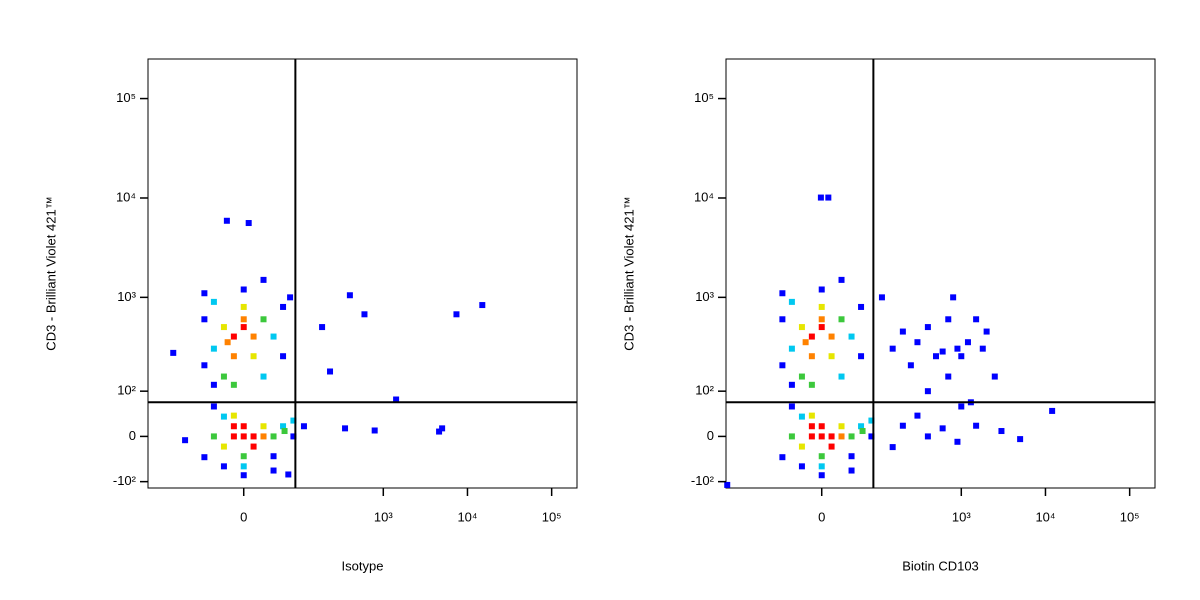 This screenshot has width=1200, height=600. I want to click on x-axis-title: Biotin CD103, so click(940, 565).